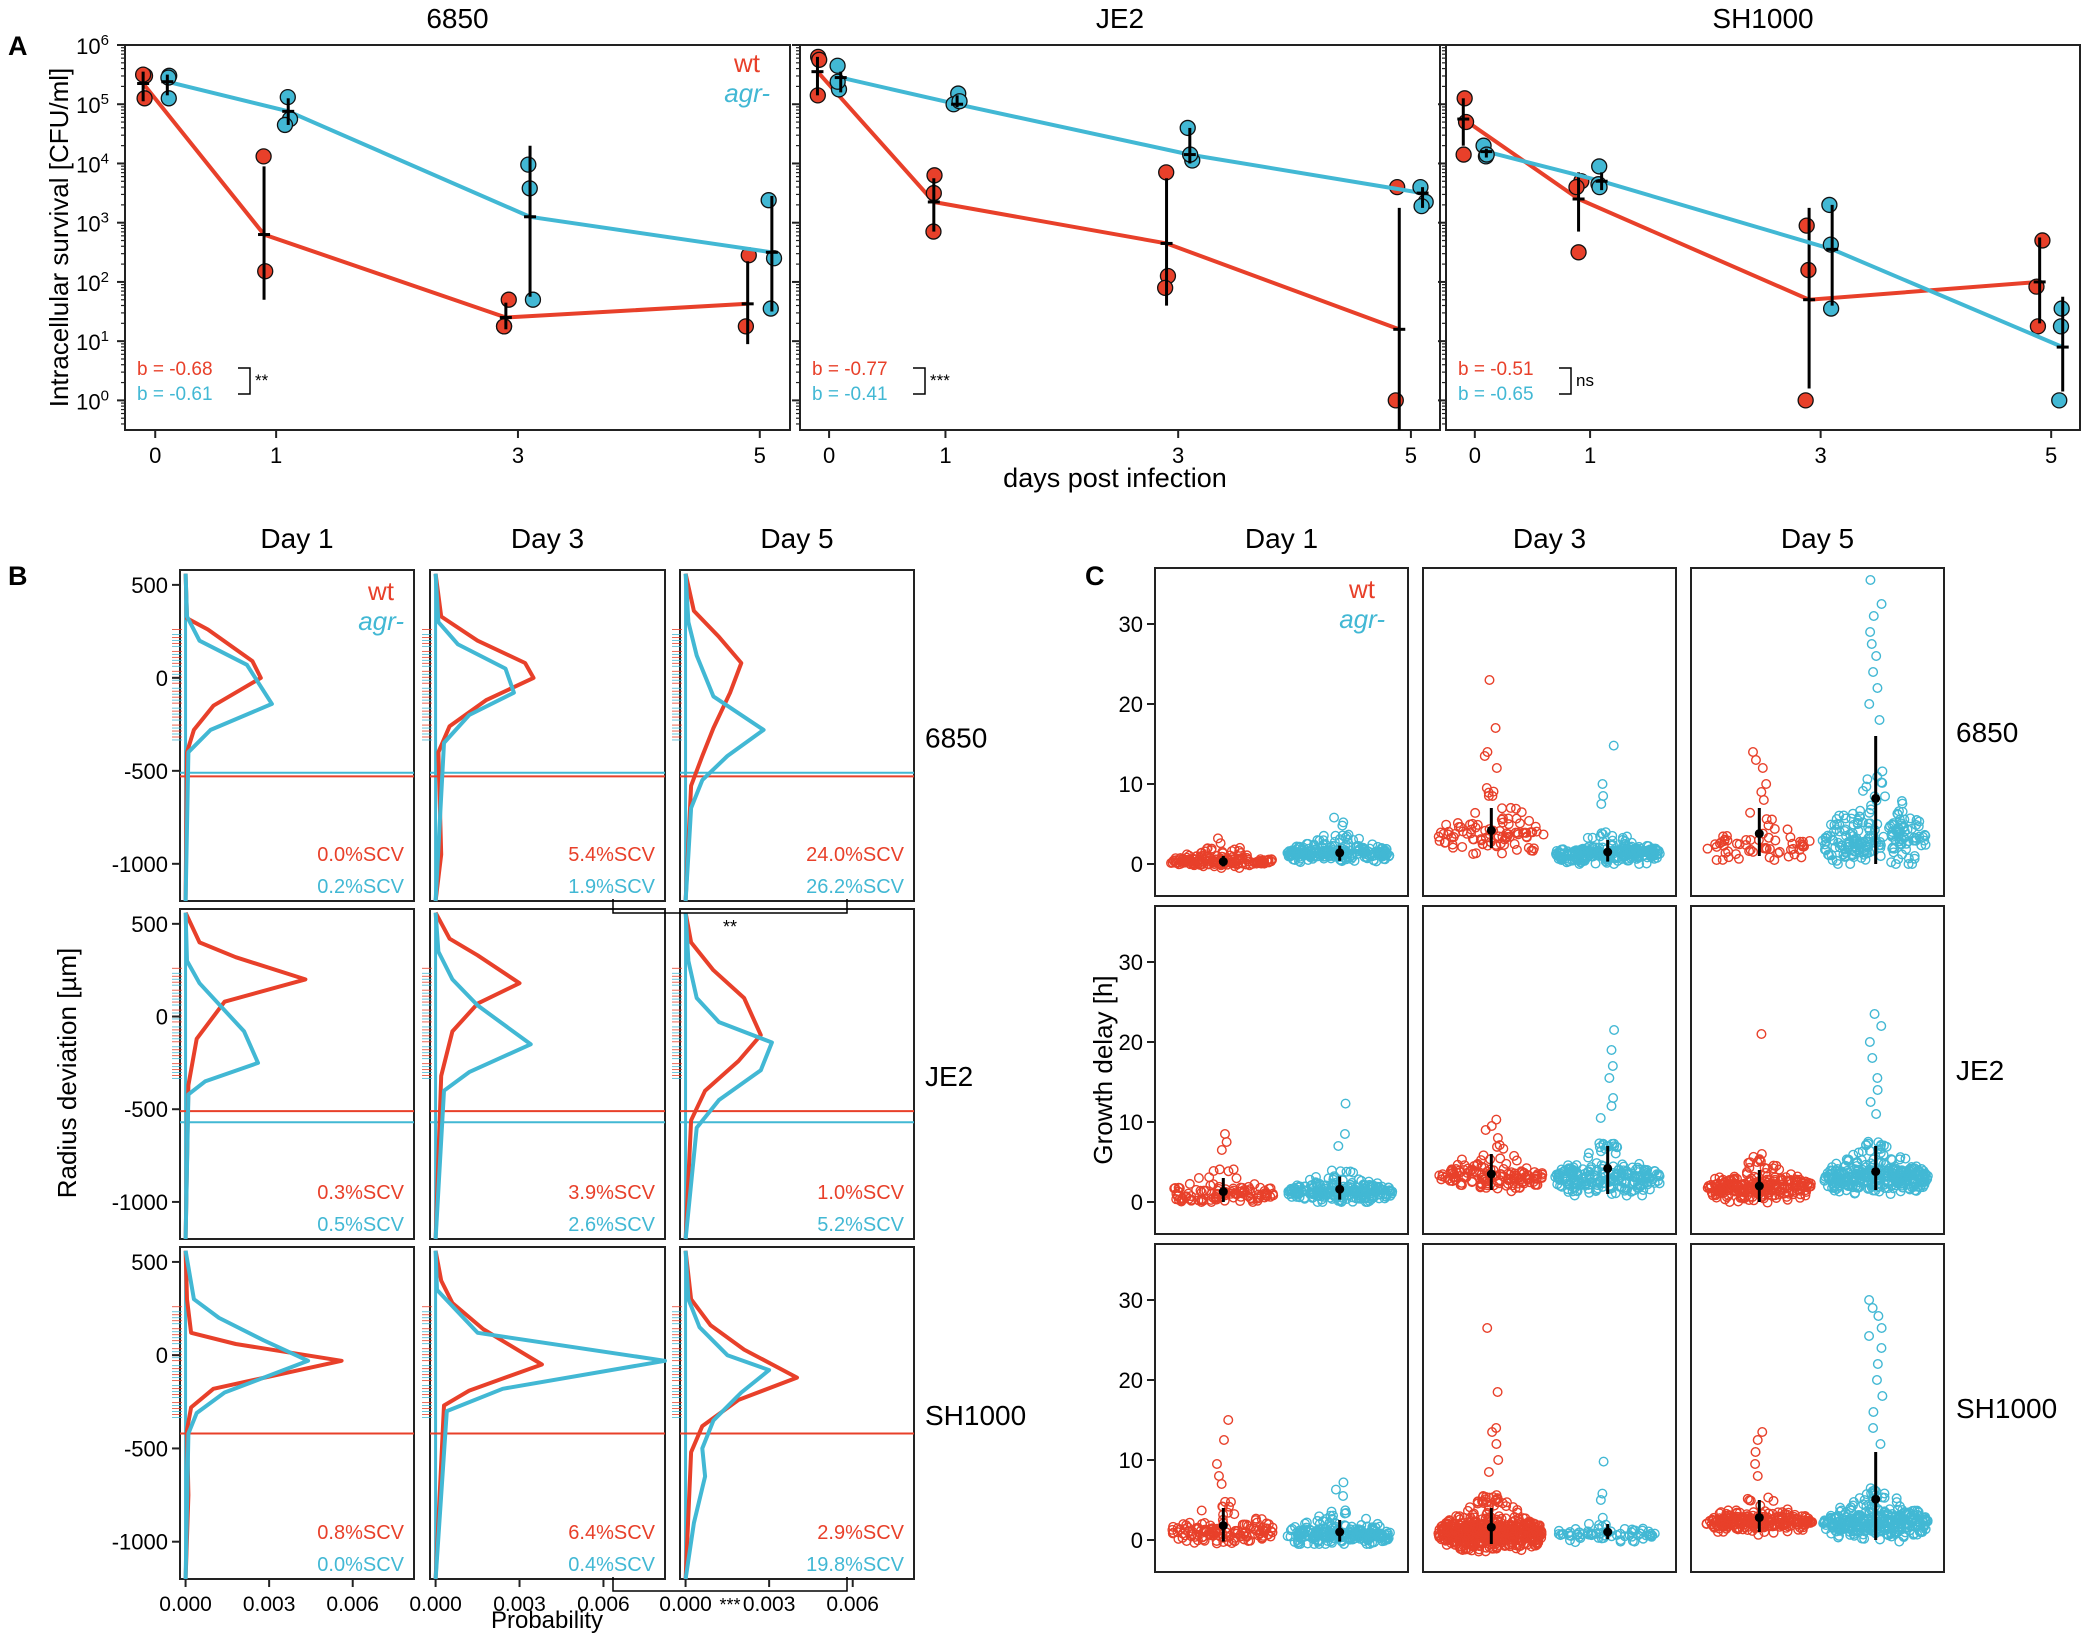 Image resolution: width=2087 pixels, height=1643 pixels. What do you see at coordinates (793, 1074) in the screenshot?
I see `panel-b-cell-r1-c2: 1.0%SCV 5.2%SCV` at bounding box center [793, 1074].